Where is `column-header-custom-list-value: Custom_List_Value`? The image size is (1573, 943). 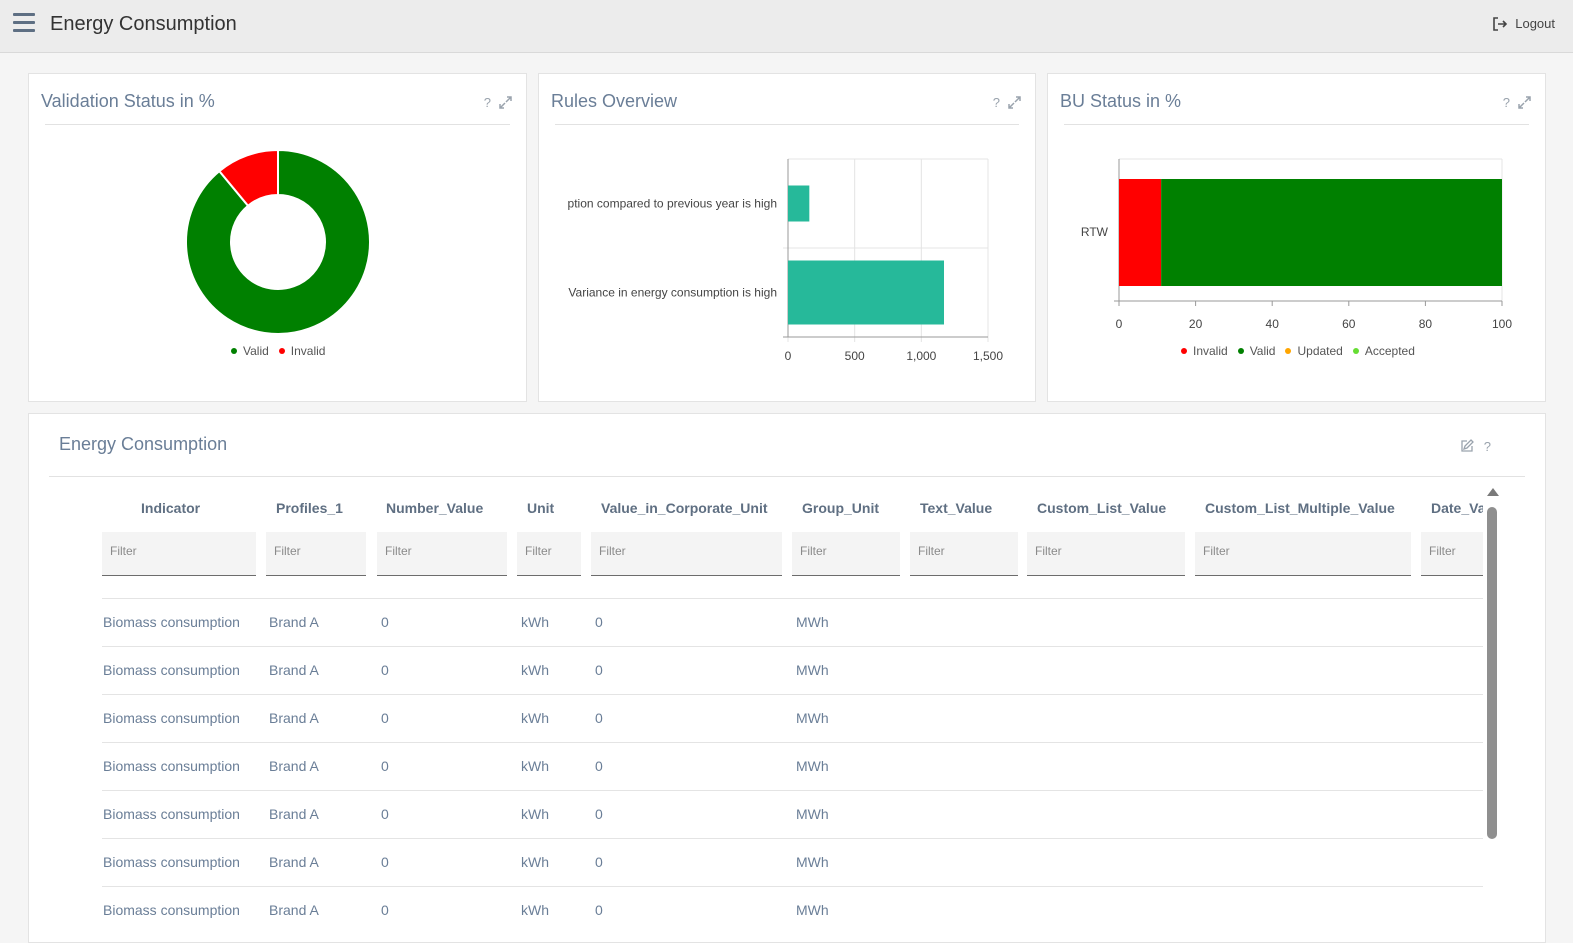
column-header-custom-list-value: Custom_List_Value is located at coordinates (1102, 508).